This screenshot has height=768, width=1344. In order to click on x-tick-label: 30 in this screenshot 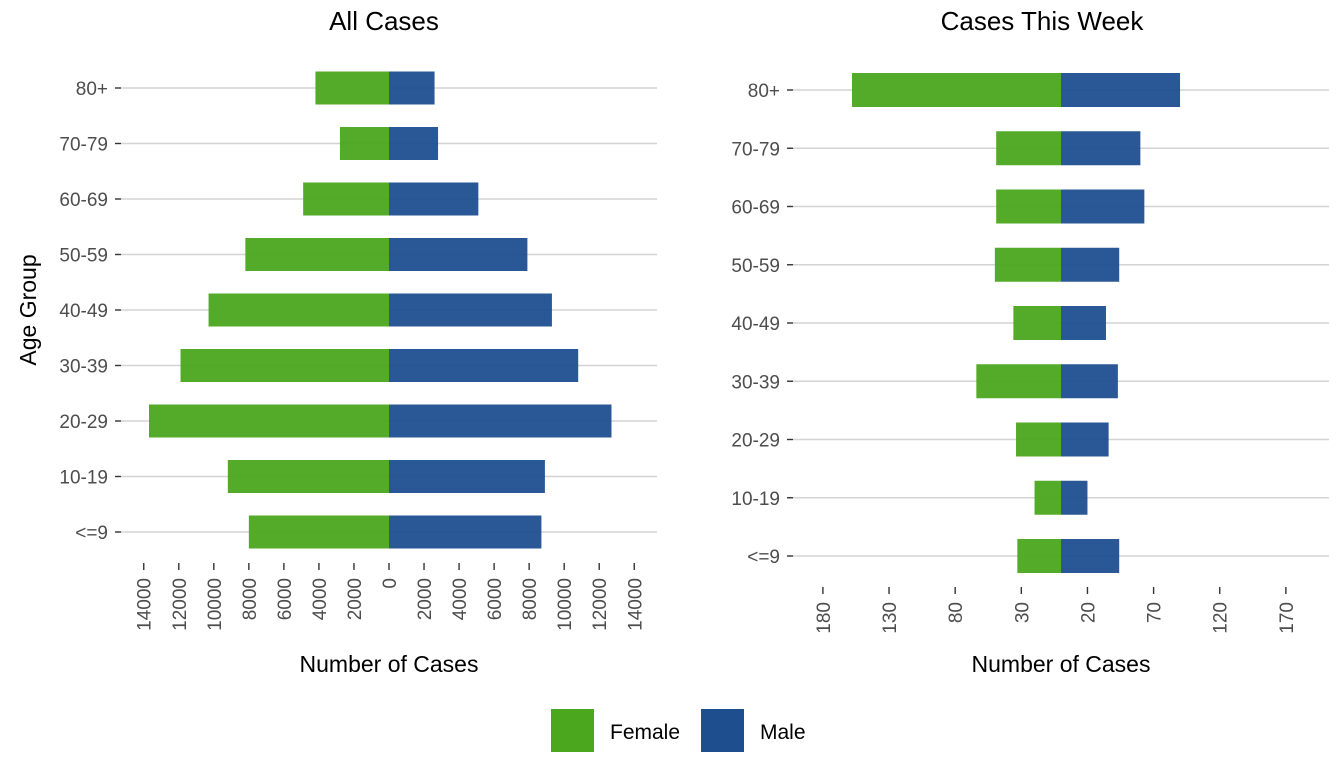, I will do `click(1022, 612)`.